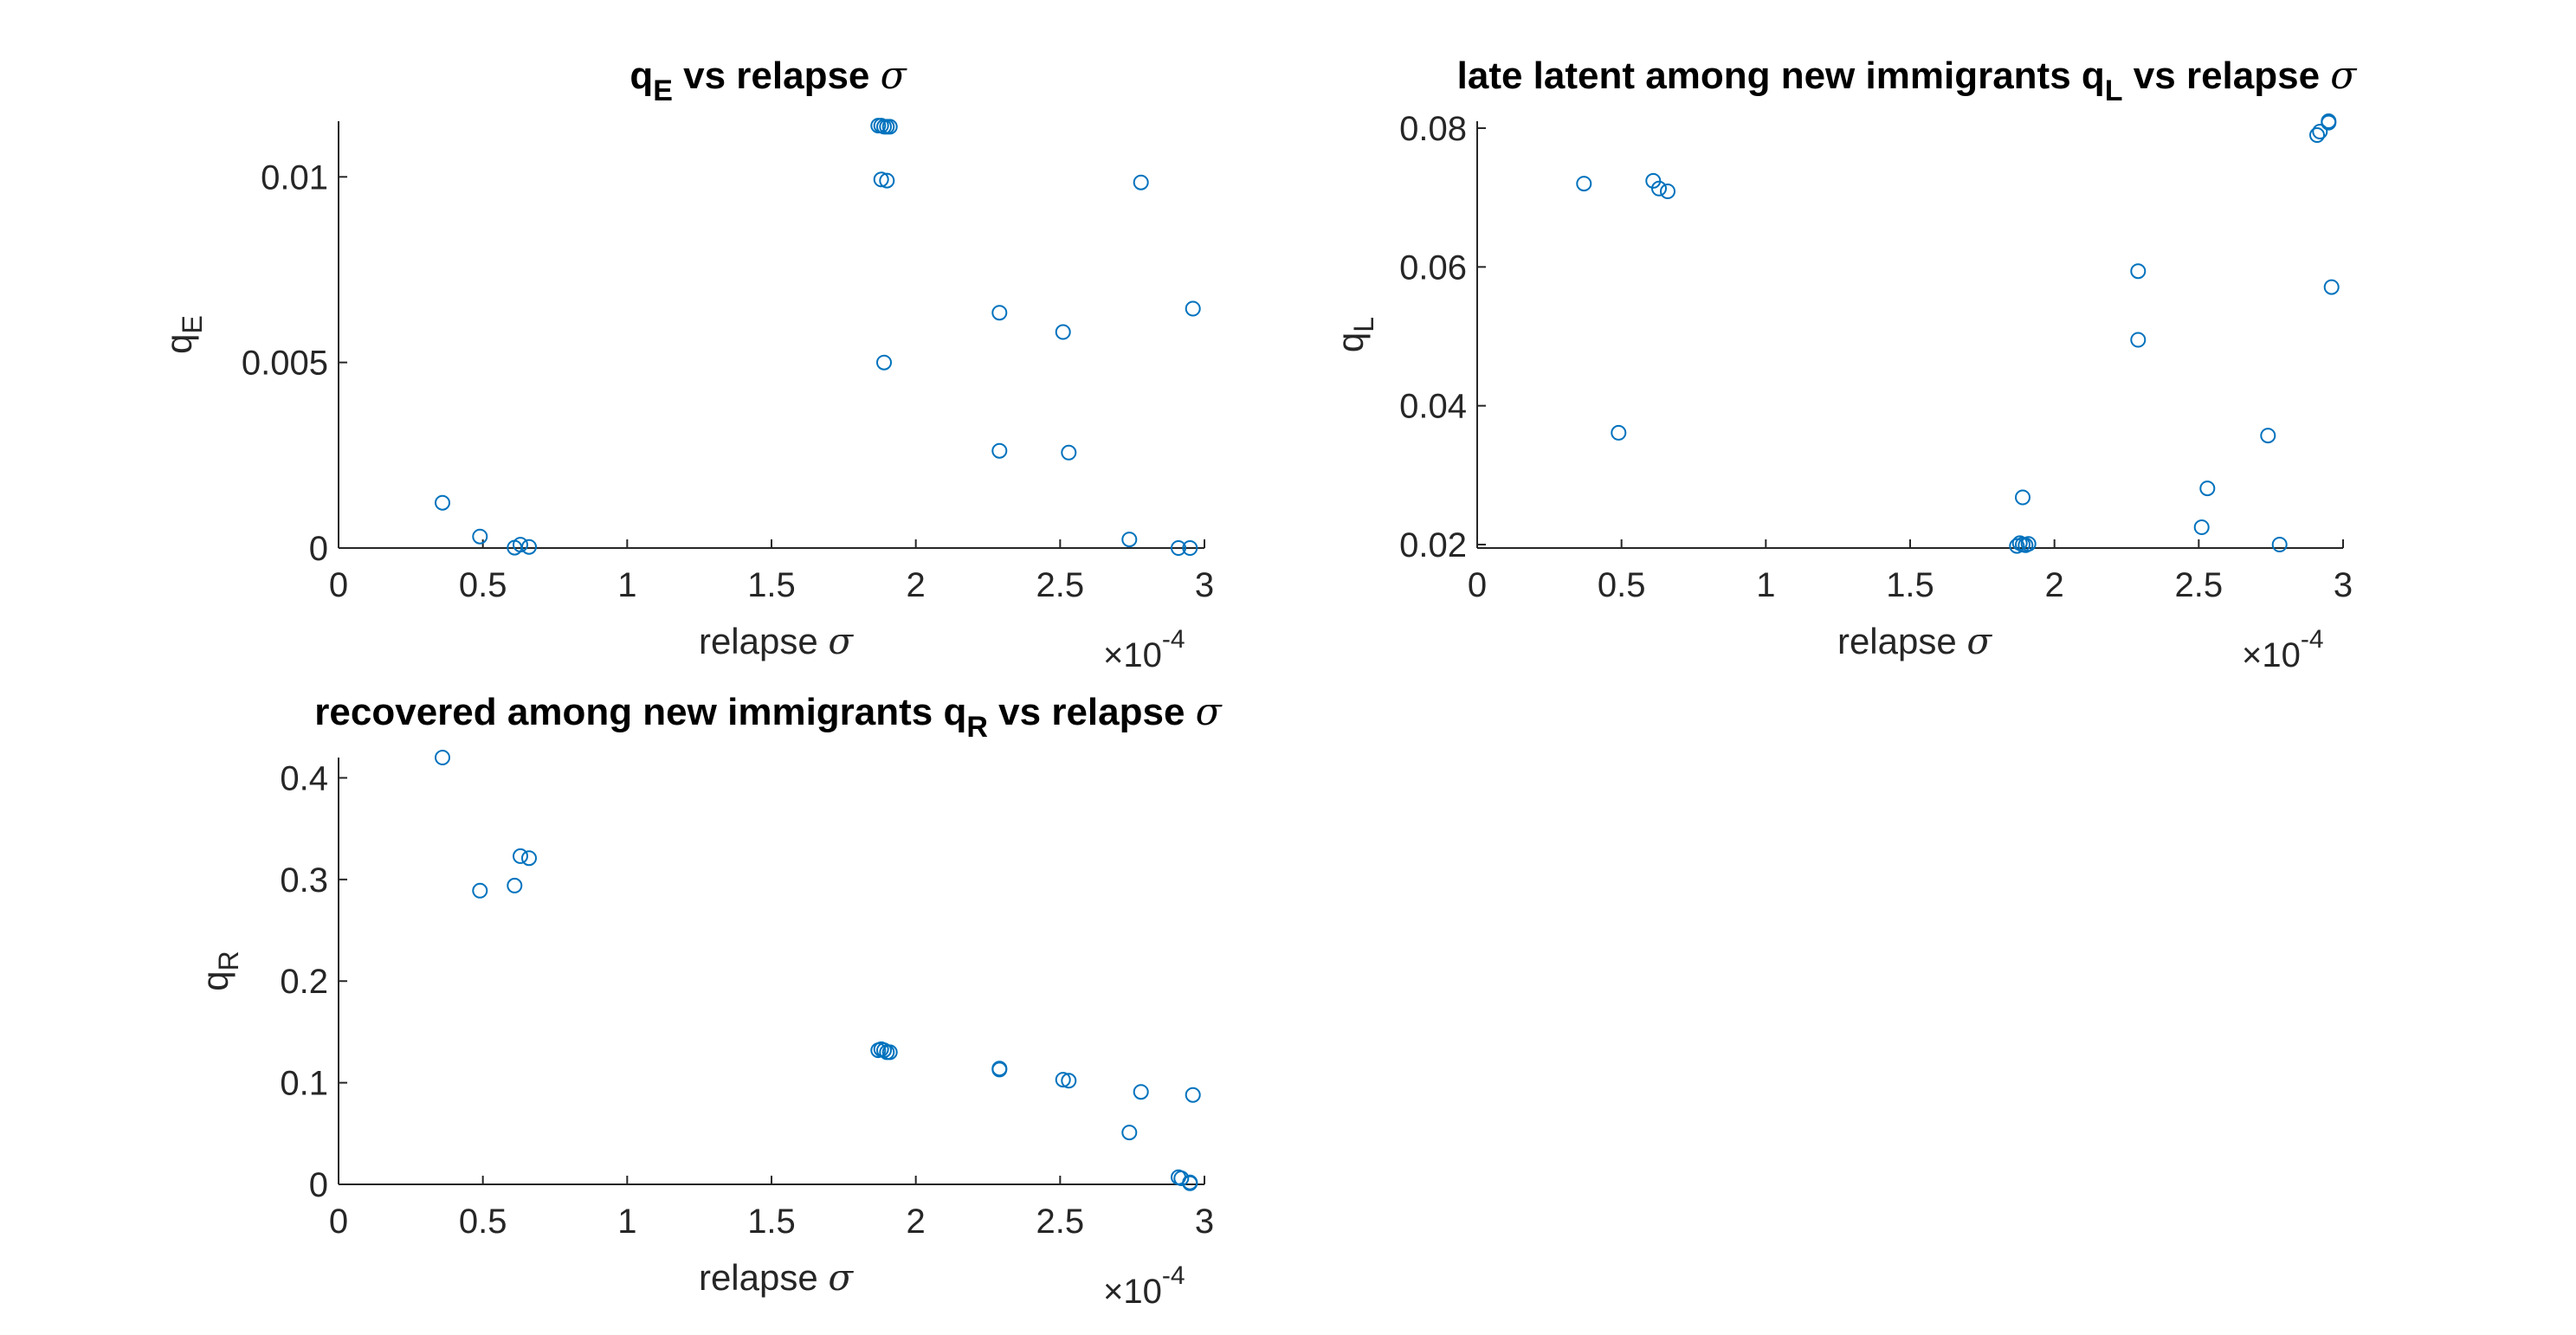 Image resolution: width=2576 pixels, height=1335 pixels. Describe the element at coordinates (1433, 545) in the screenshot. I see `y-tick-label: 0.02` at that location.